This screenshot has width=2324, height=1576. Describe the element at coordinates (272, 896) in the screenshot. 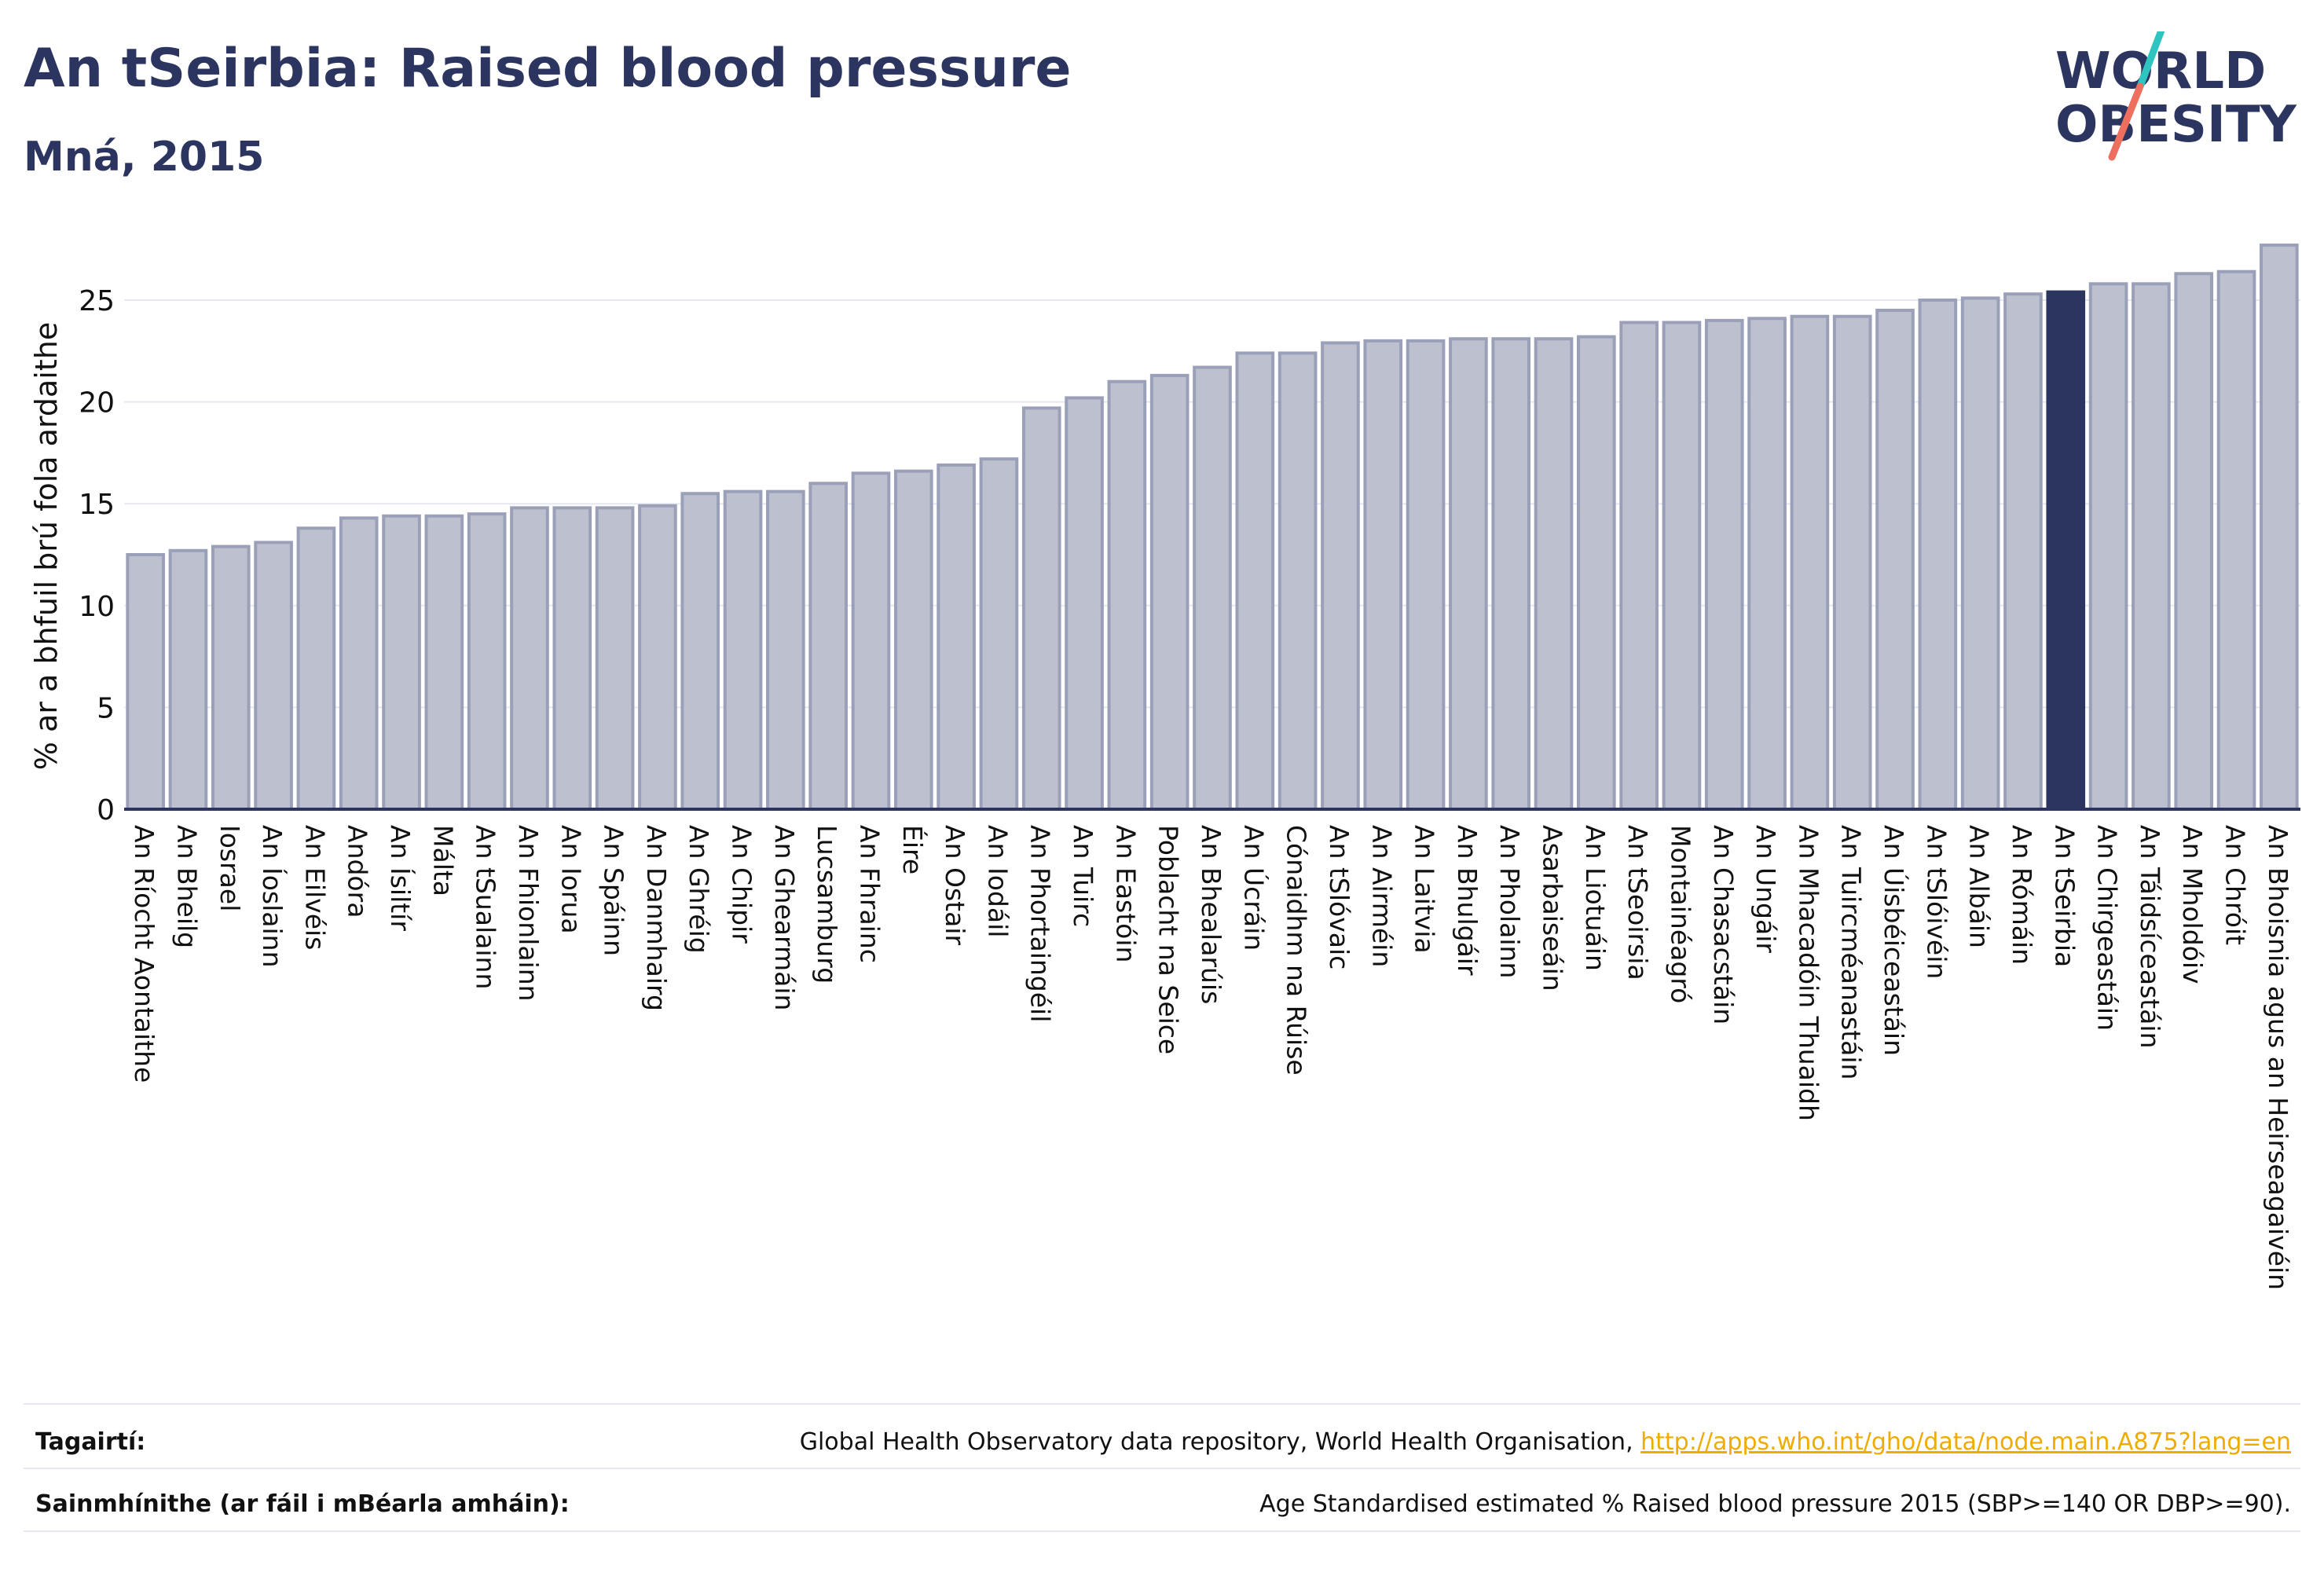

I see `x-tick-label: An Íoslainn` at that location.